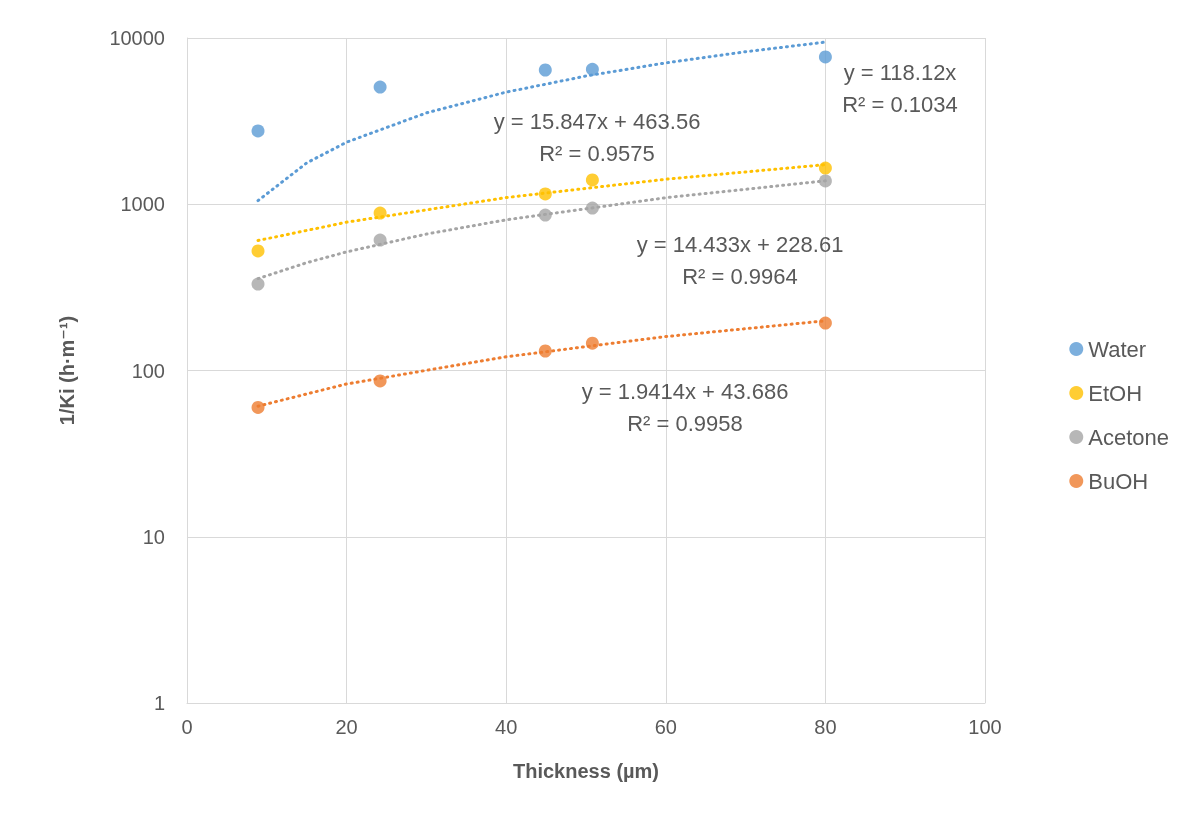 This screenshot has width=1204, height=830. I want to click on x-tick-label: 80, so click(825, 727).